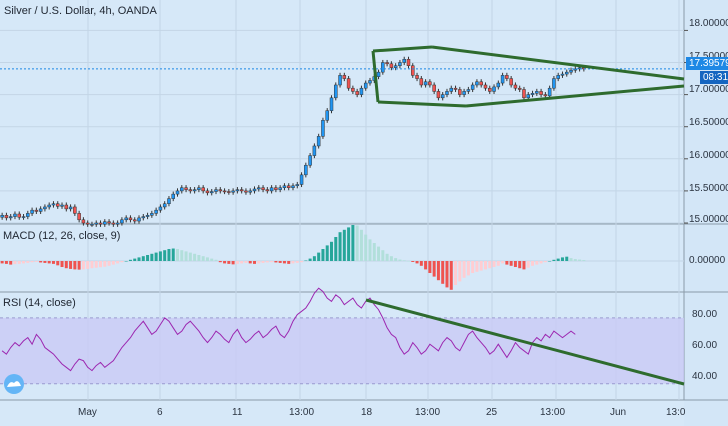 Image resolution: width=728 pixels, height=426 pixels. What do you see at coordinates (62, 236) in the screenshot?
I see `macd-label: MACD (12, 26, close, 9)` at bounding box center [62, 236].